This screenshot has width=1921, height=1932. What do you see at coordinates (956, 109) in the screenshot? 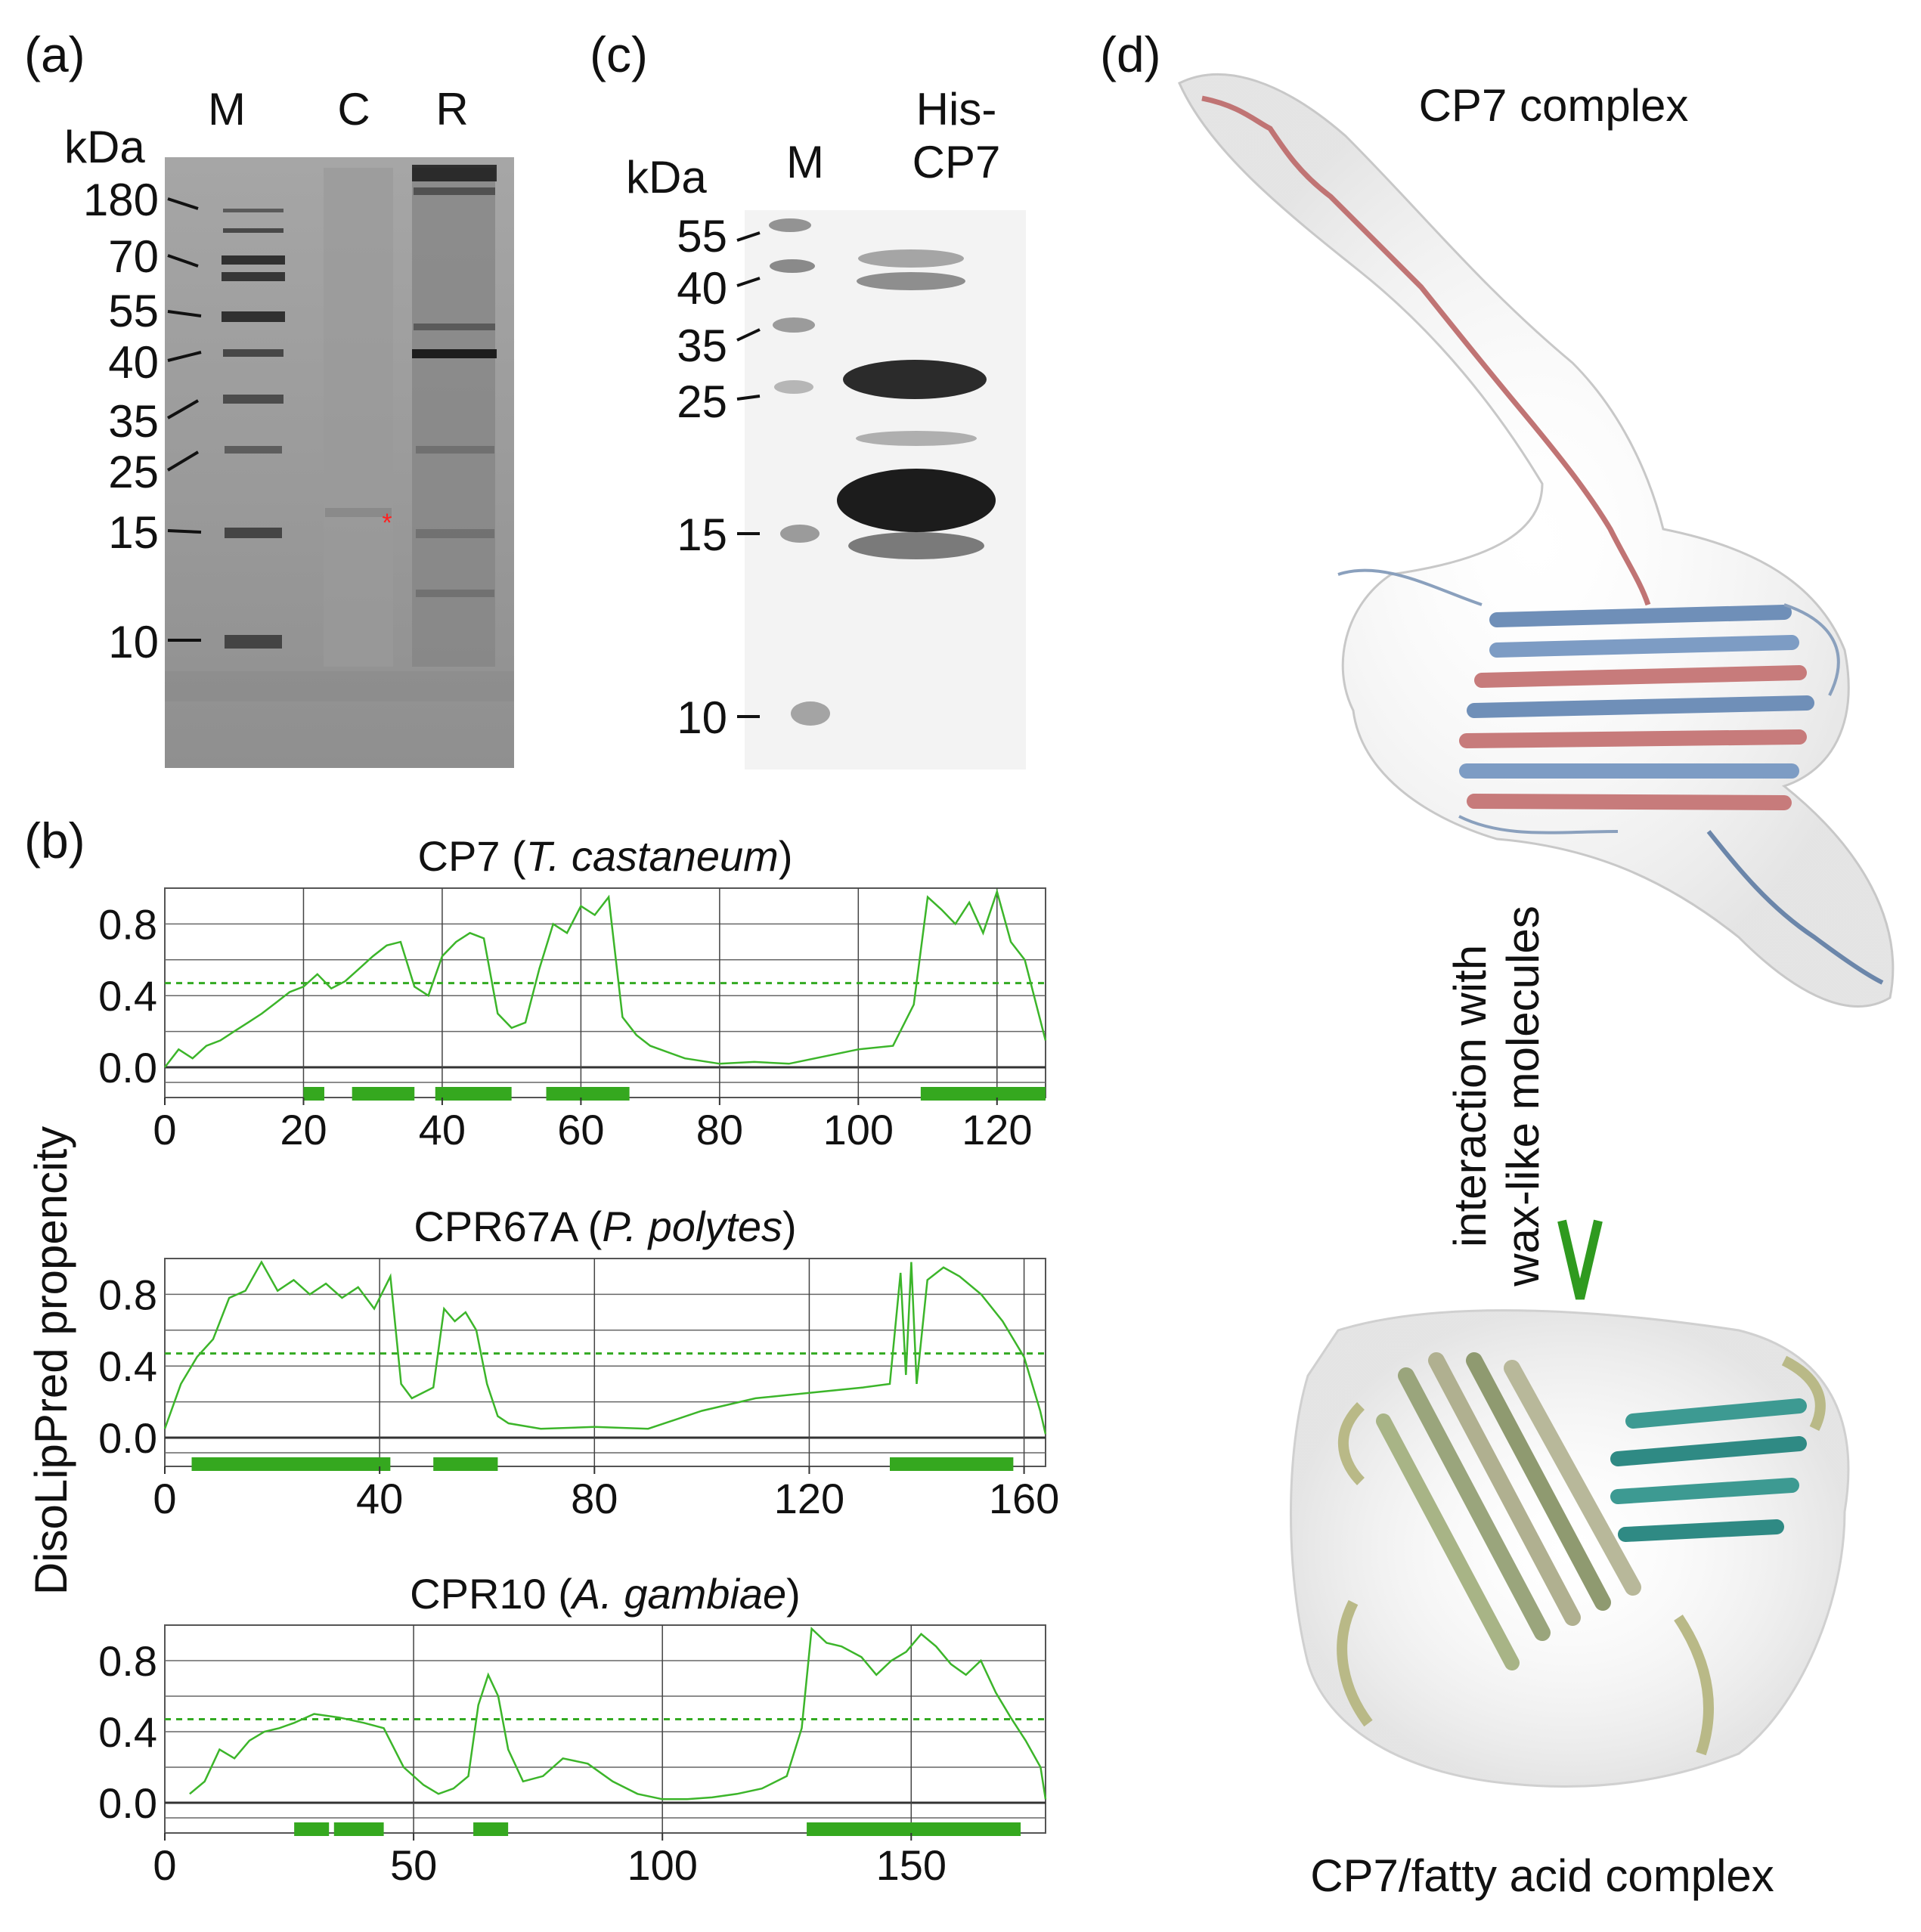
I see `gel-c-lane-his: His-` at bounding box center [956, 109].